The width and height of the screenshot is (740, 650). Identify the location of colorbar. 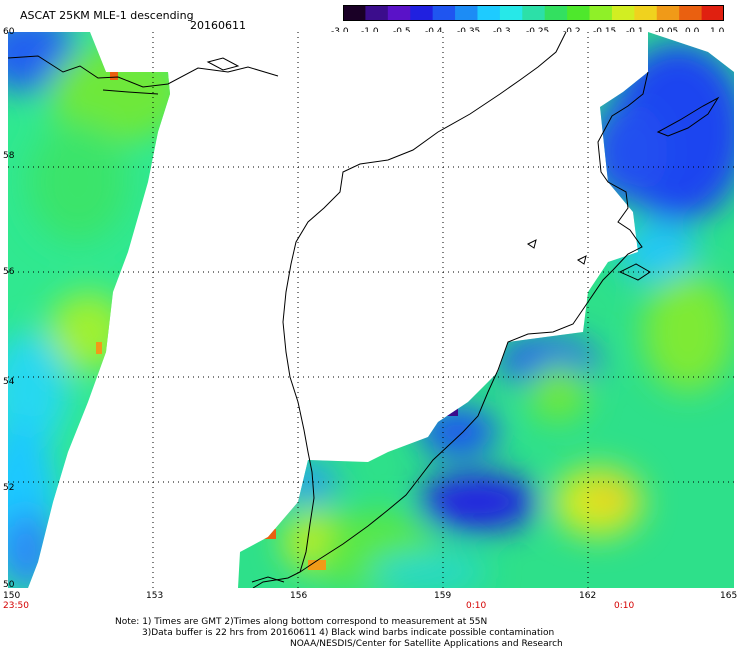
(533, 13).